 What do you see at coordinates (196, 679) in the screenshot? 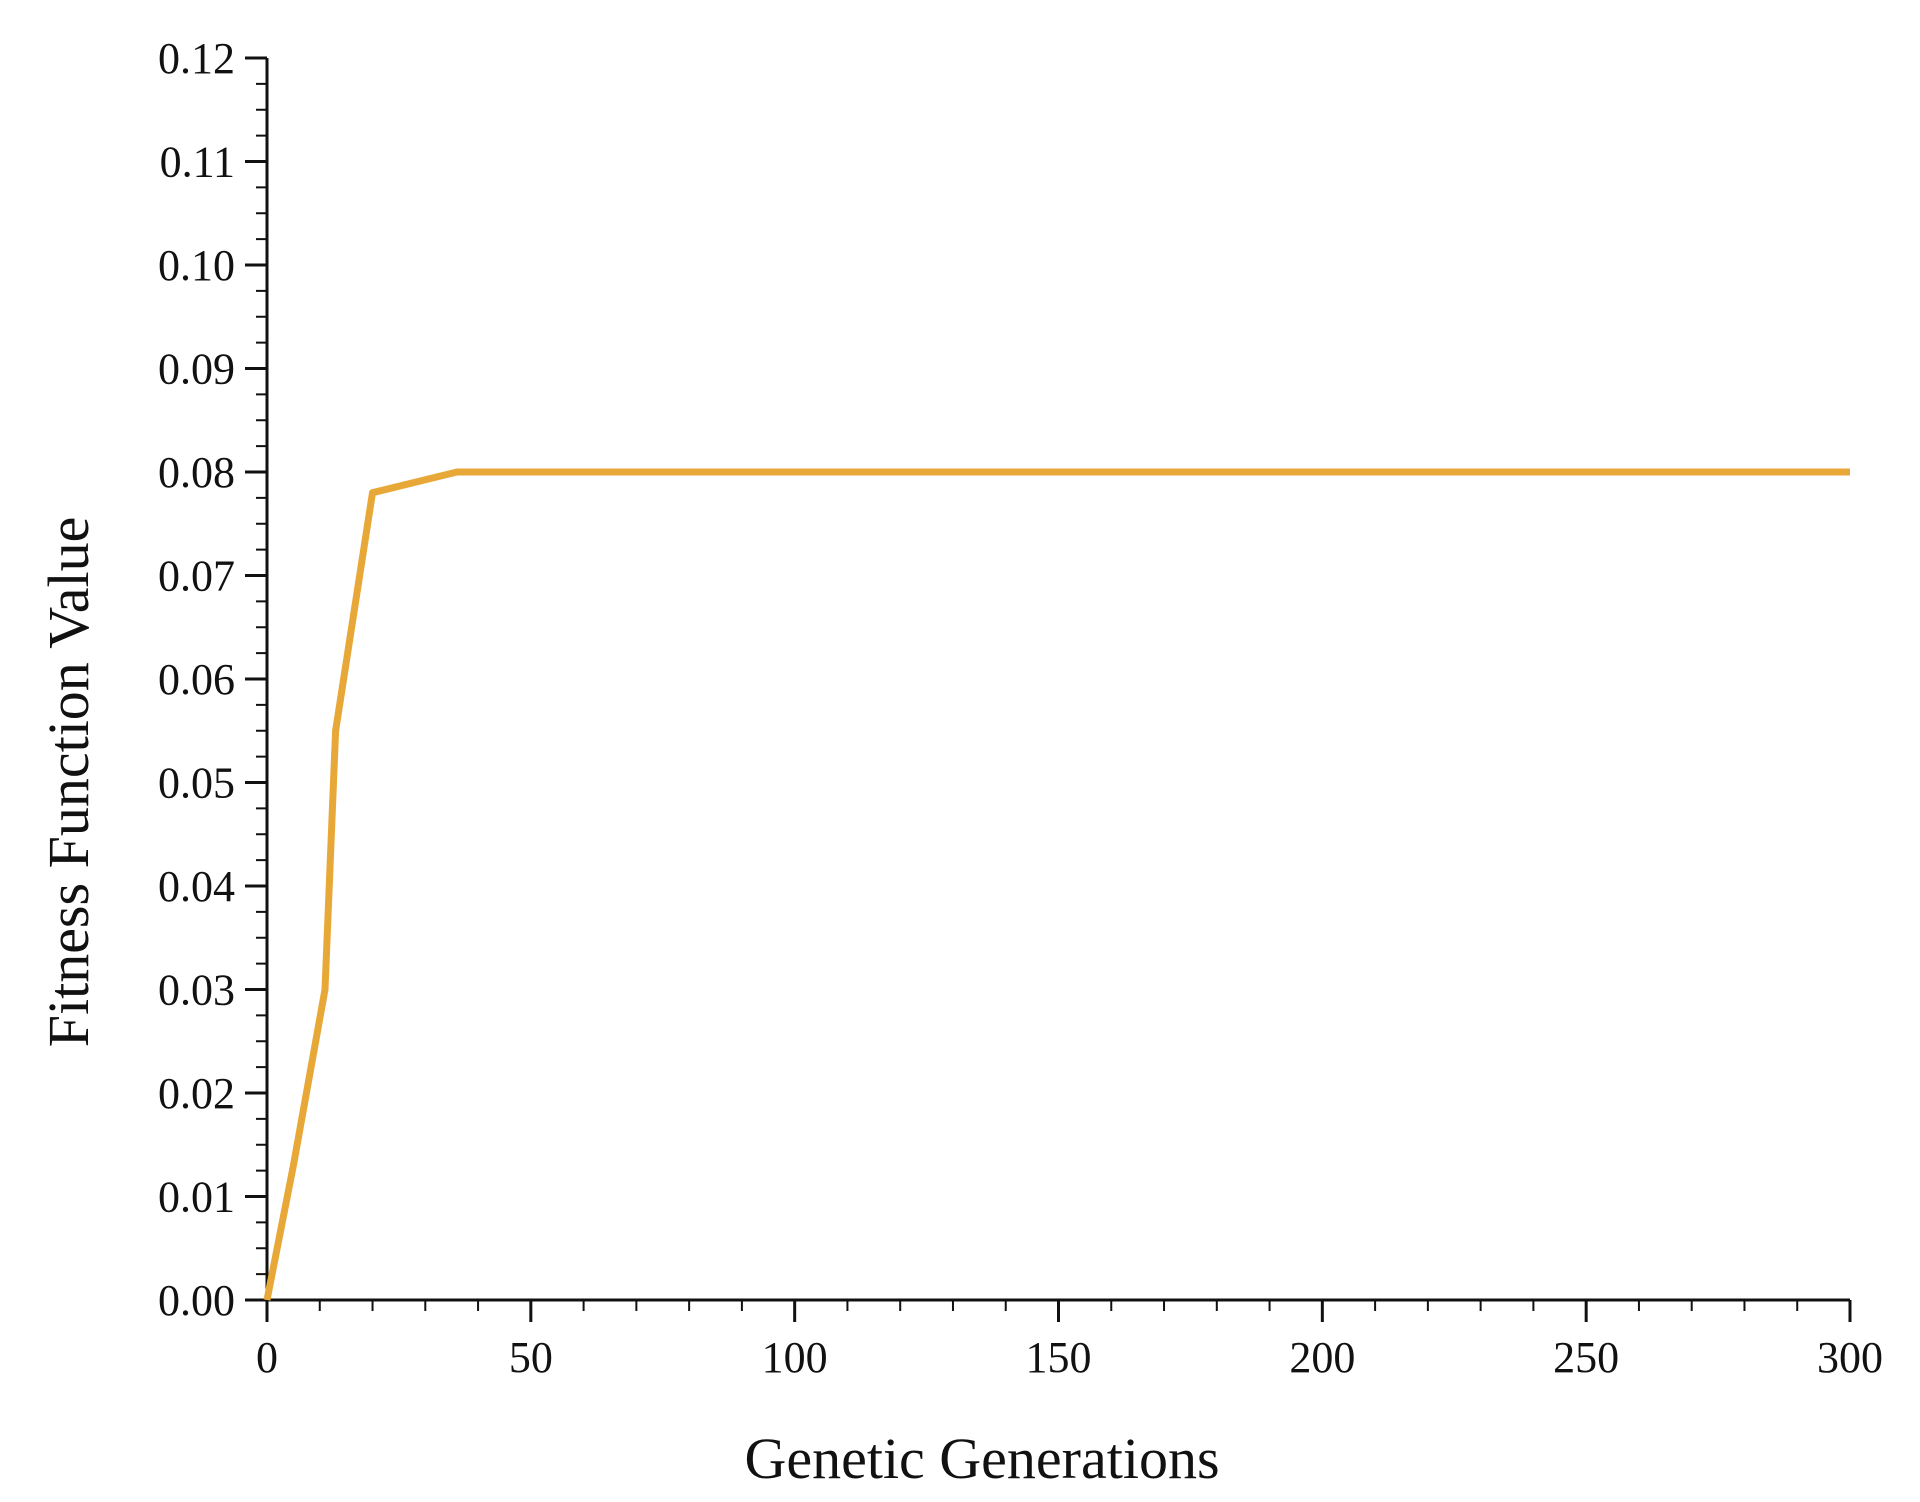
I see `y-tick-label: 0.06` at bounding box center [196, 679].